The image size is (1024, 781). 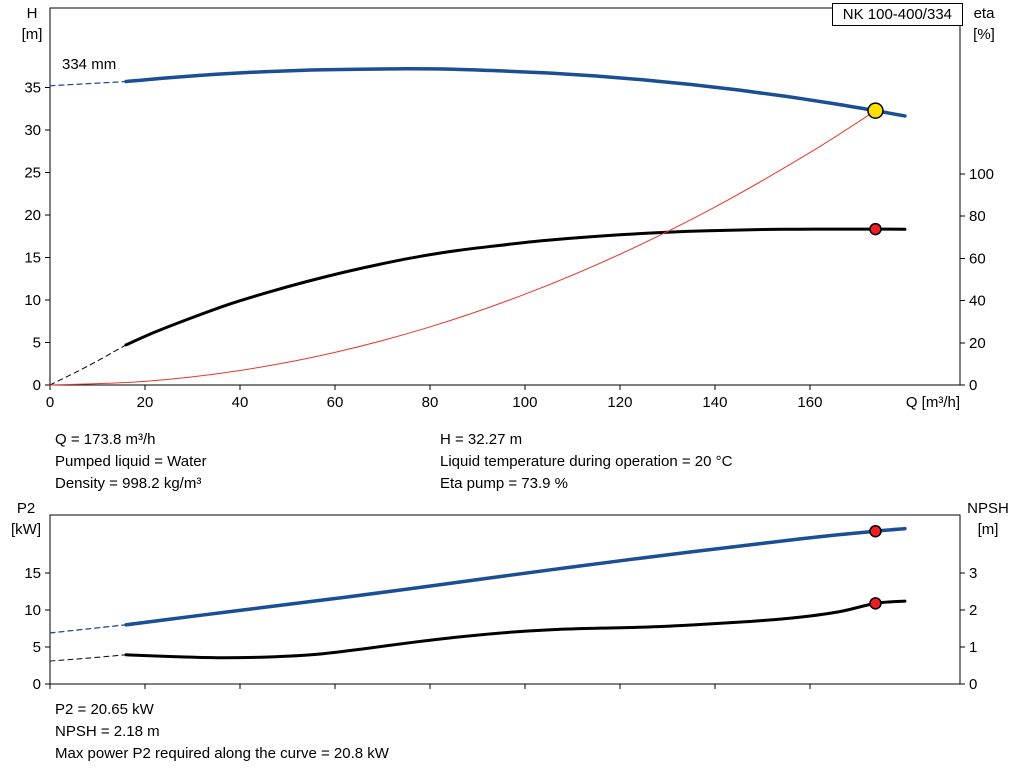 I want to click on h-axis-title-line1: H, so click(x=32, y=13).